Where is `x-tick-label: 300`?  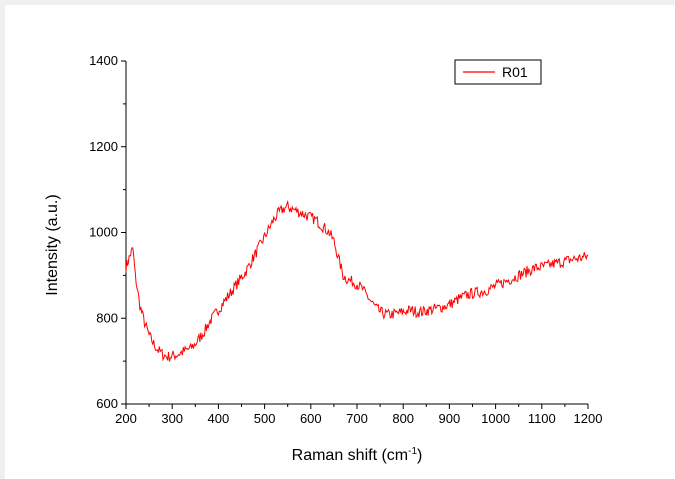
x-tick-label: 300 is located at coordinates (172, 418).